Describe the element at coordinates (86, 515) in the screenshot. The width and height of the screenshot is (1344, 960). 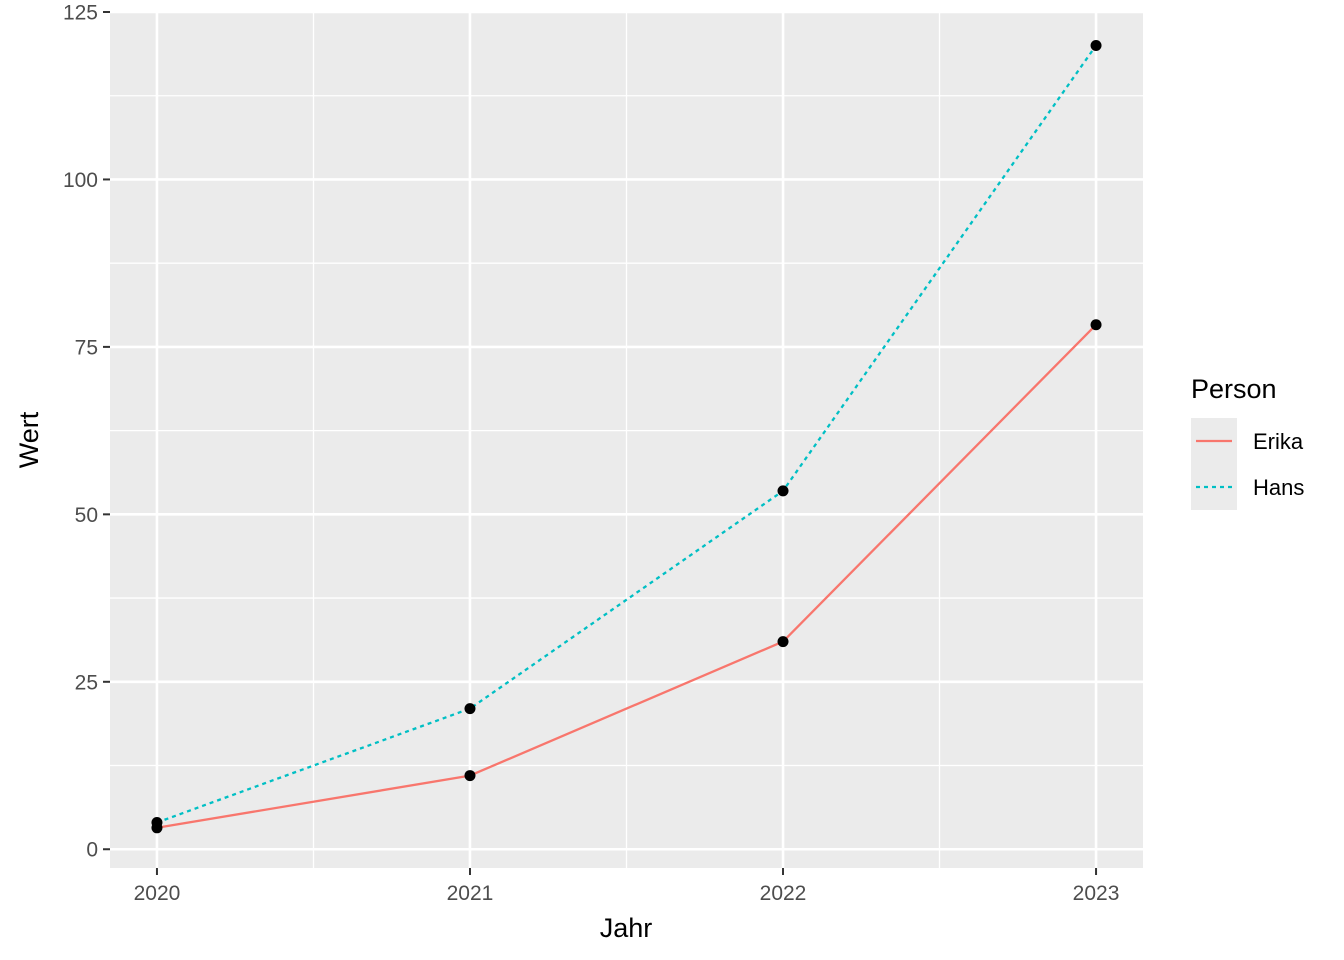
I see `y-tick-label: 50` at that location.